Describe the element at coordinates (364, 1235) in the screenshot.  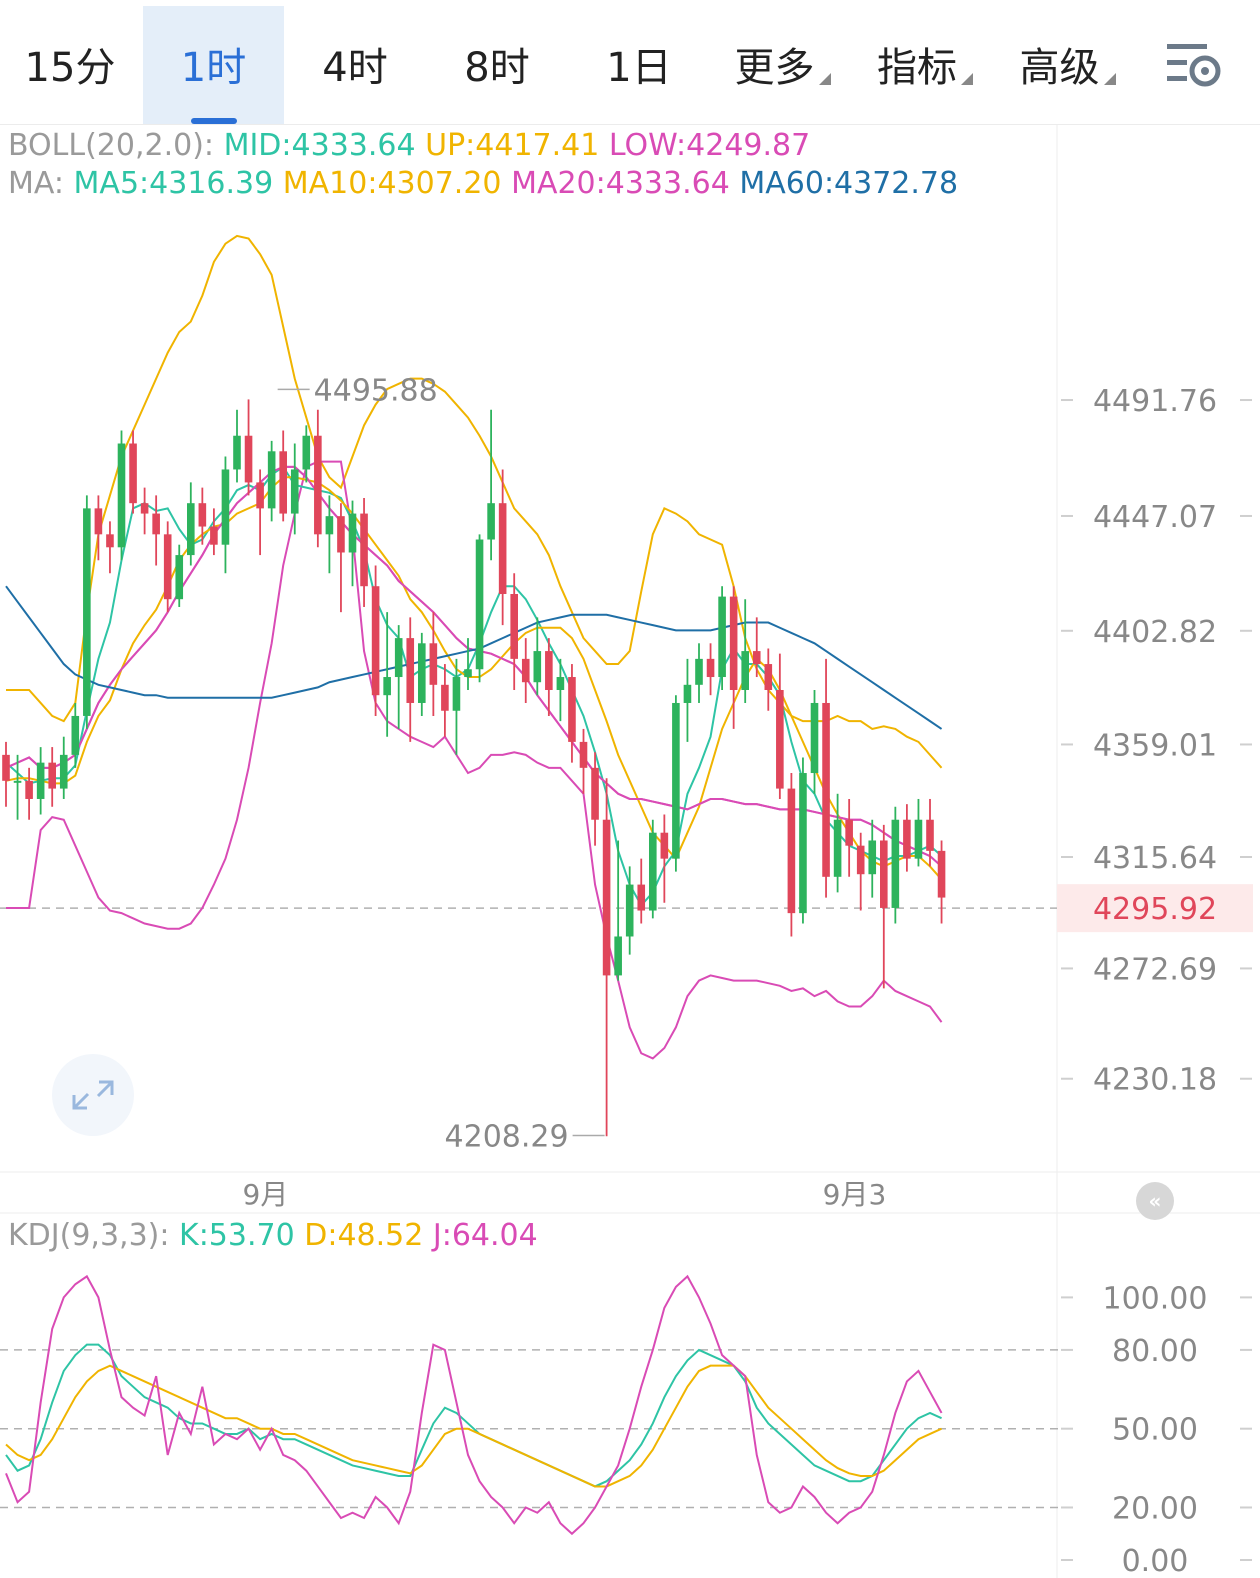
I see `kdj-d-value: D:48.52` at that location.